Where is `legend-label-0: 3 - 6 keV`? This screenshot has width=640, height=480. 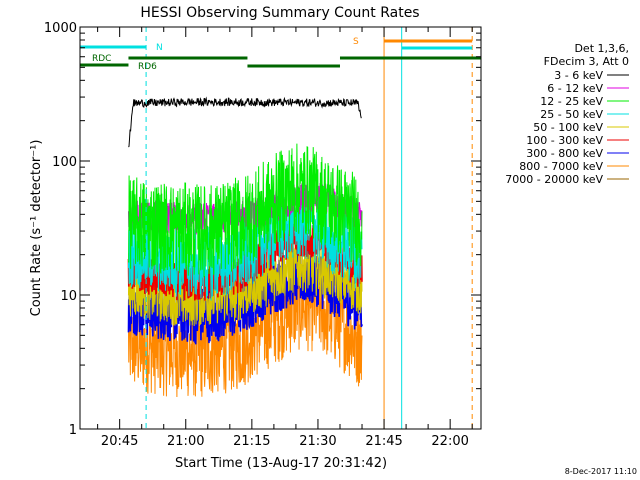 legend-label-0: 3 - 6 keV is located at coordinates (578, 75).